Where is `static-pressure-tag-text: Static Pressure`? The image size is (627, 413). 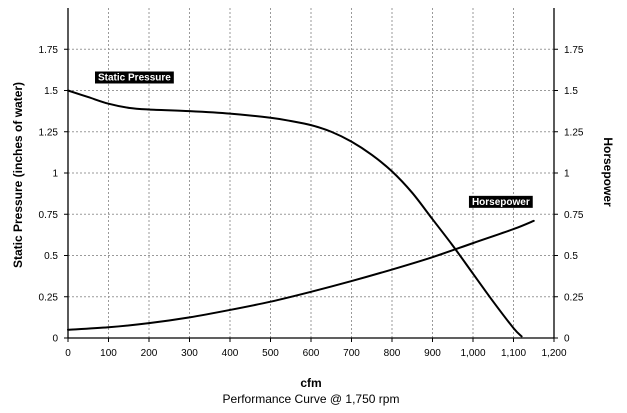
static-pressure-tag-text: Static Pressure is located at coordinates (134, 78).